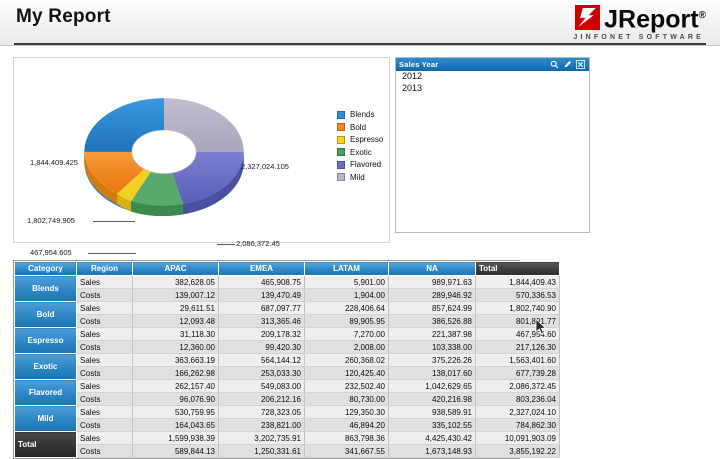 The width and height of the screenshot is (720, 459). What do you see at coordinates (367, 139) in the screenshot?
I see `legend-label-espresso: Espresso` at bounding box center [367, 139].